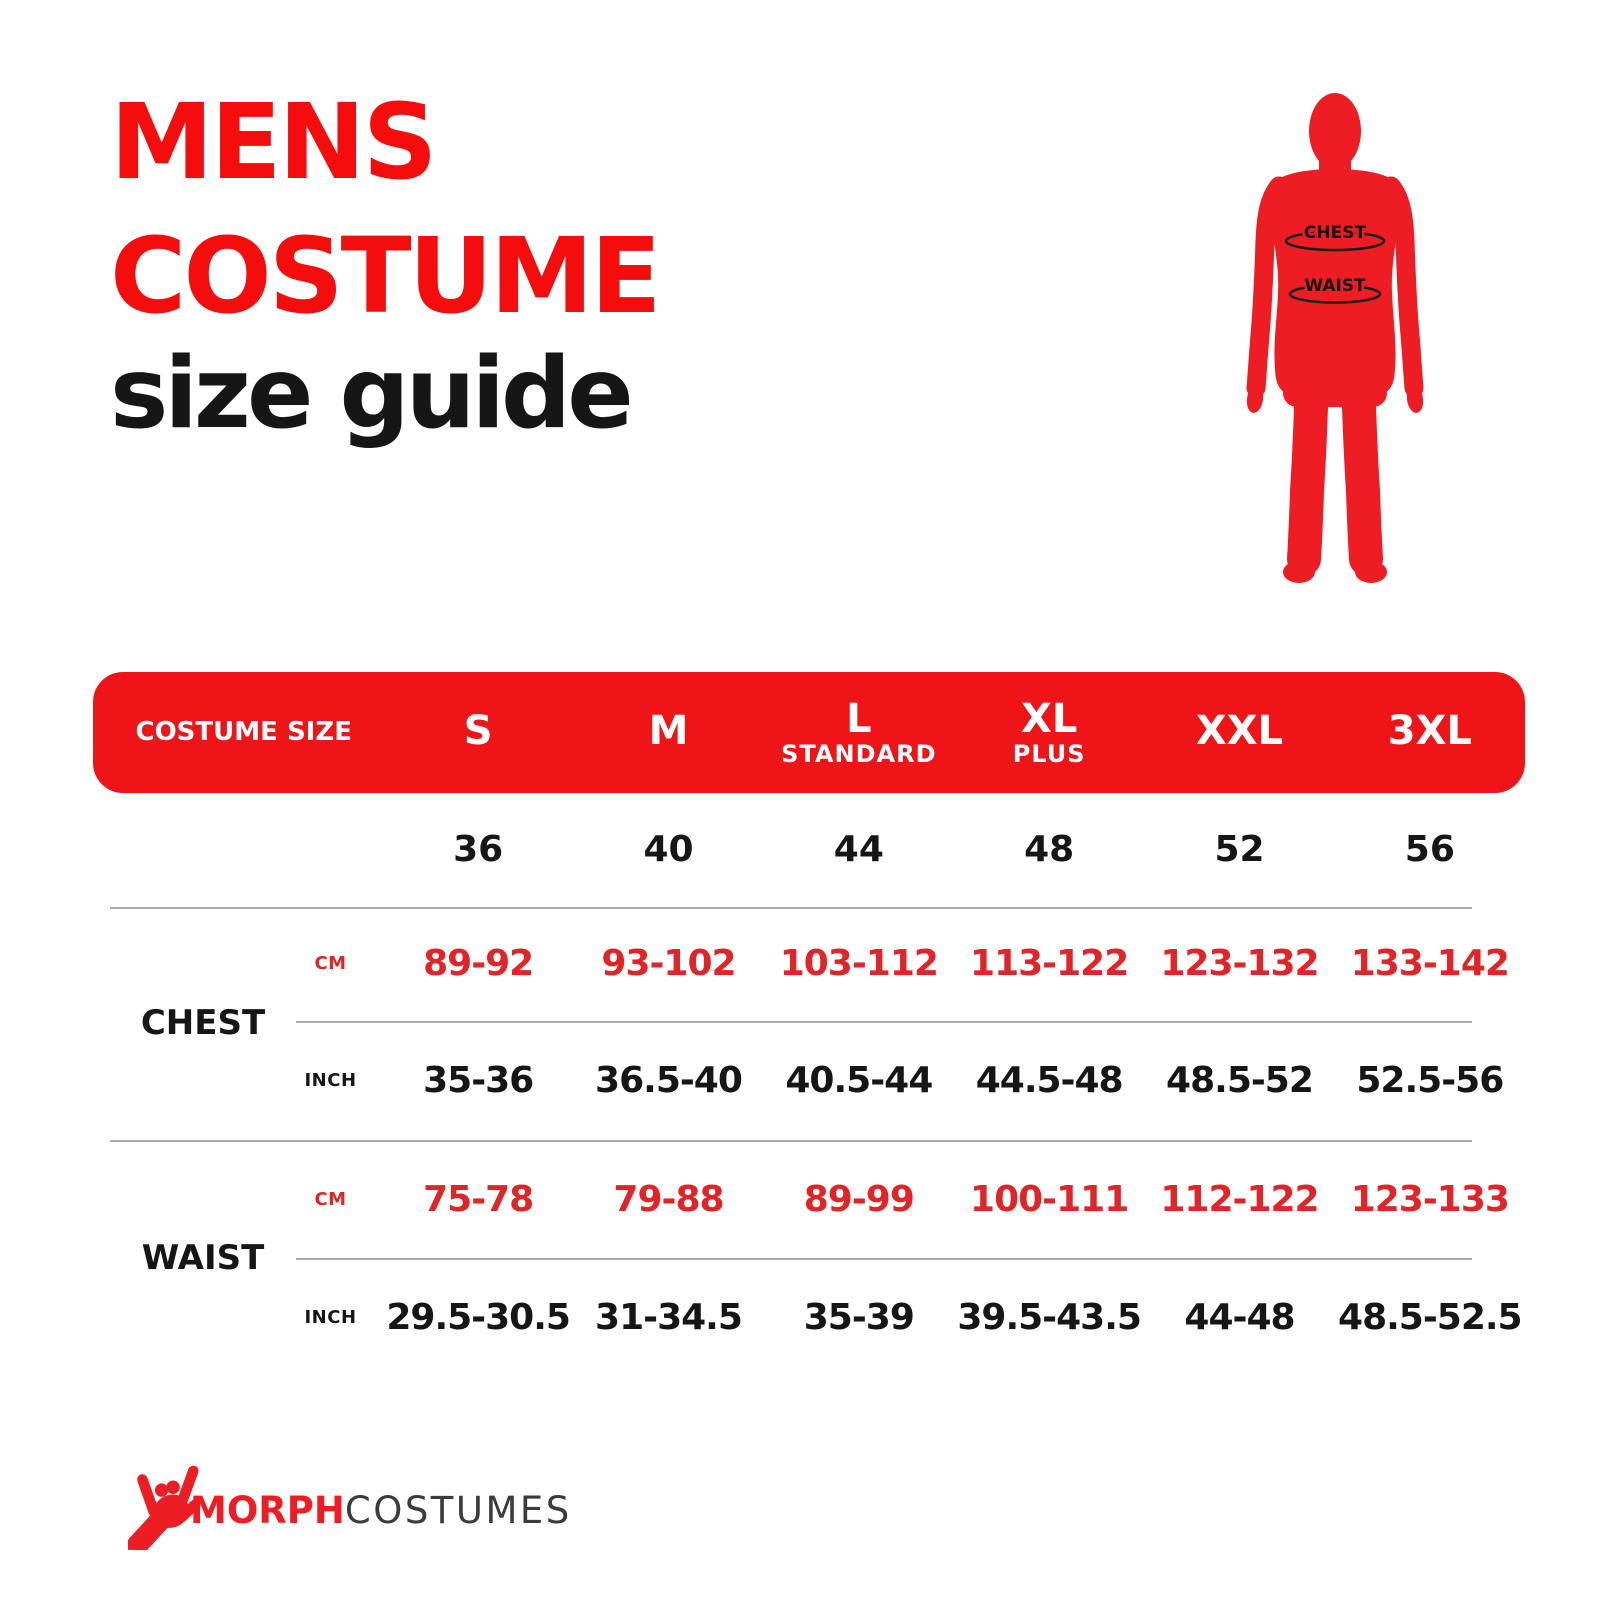 Image resolution: width=1600 pixels, height=1600 pixels. What do you see at coordinates (1335, 131) in the screenshot?
I see `figure-head` at bounding box center [1335, 131].